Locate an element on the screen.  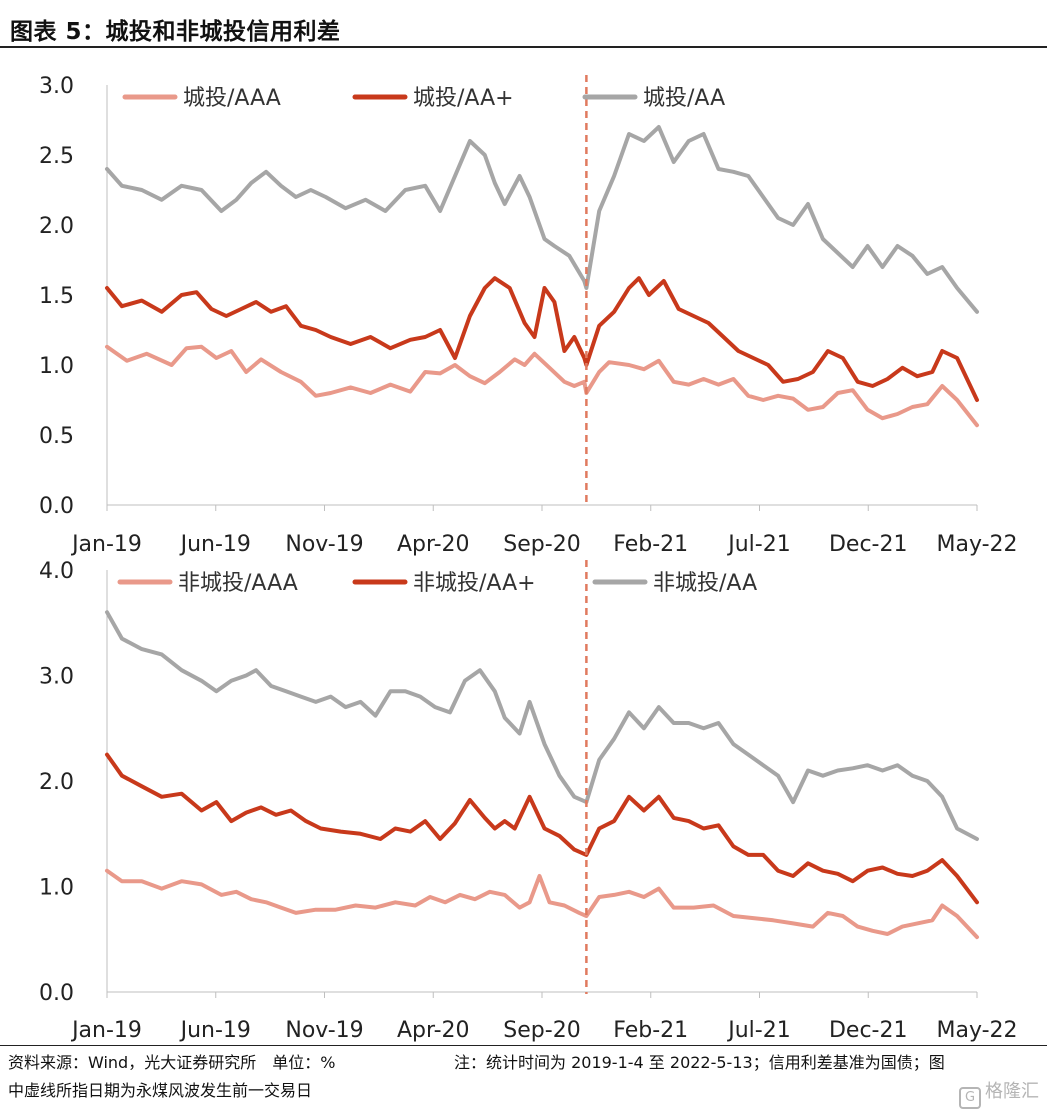
legend-label: 城投/AAA is located at coordinates (232, 98).